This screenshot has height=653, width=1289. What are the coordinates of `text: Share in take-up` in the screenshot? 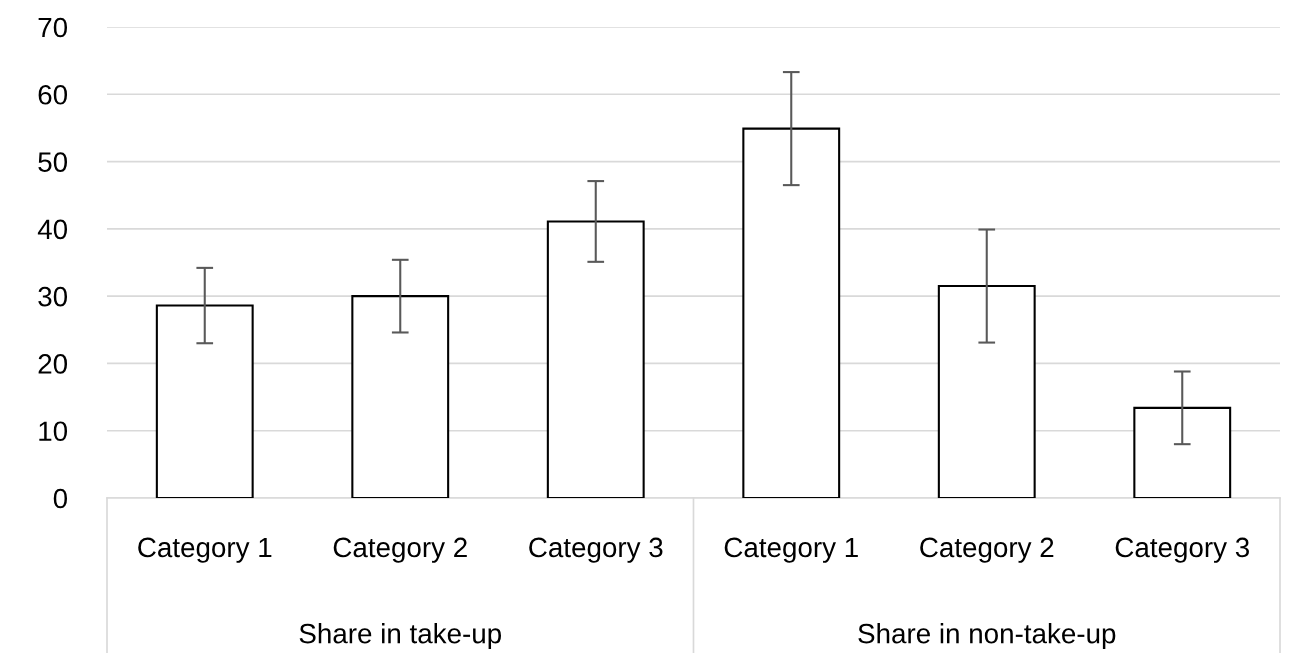 It's located at (400, 636).